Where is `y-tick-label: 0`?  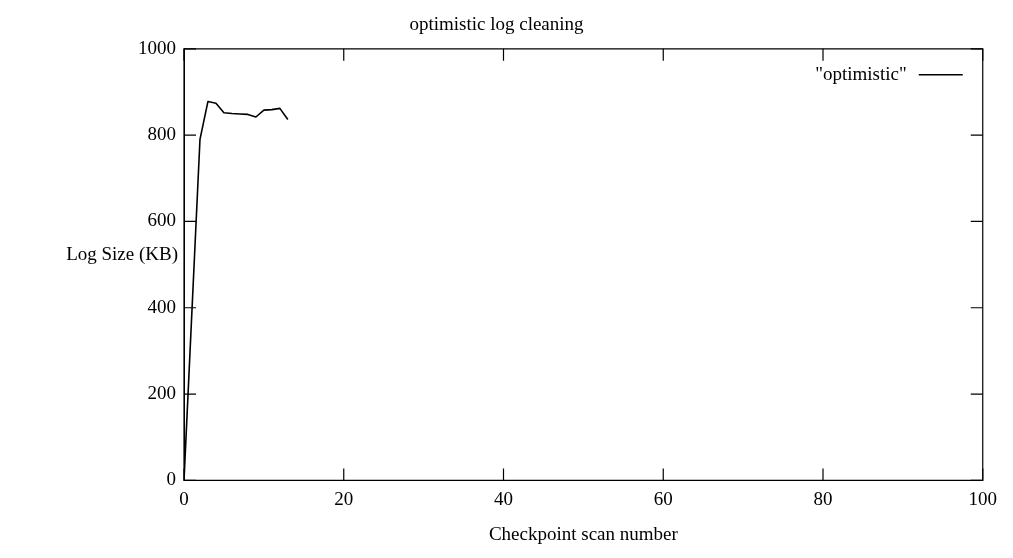
y-tick-label: 0 is located at coordinates (171, 479).